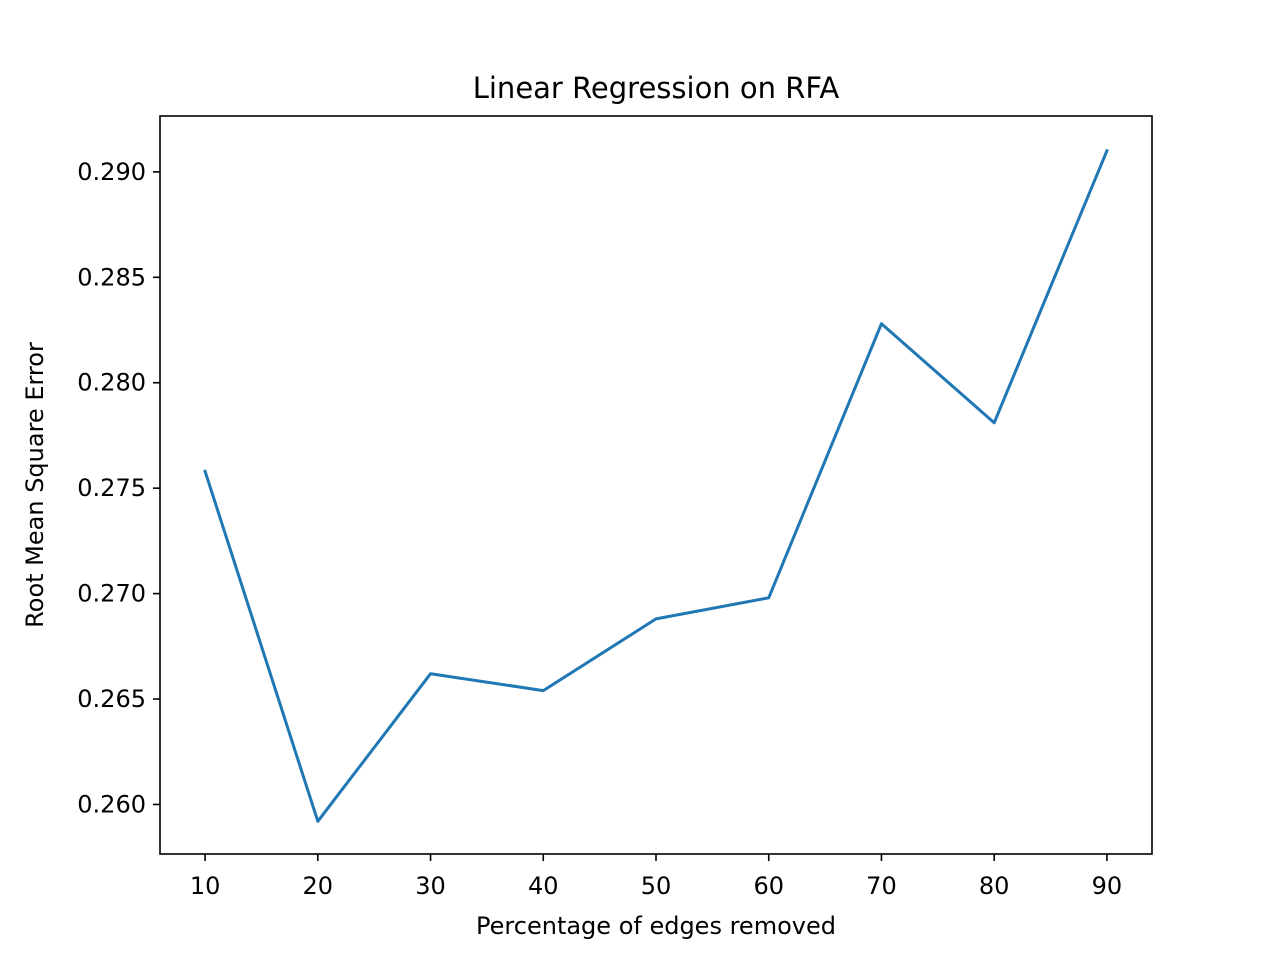 This screenshot has width=1280, height=960. I want to click on x-tick-label: 20, so click(318, 886).